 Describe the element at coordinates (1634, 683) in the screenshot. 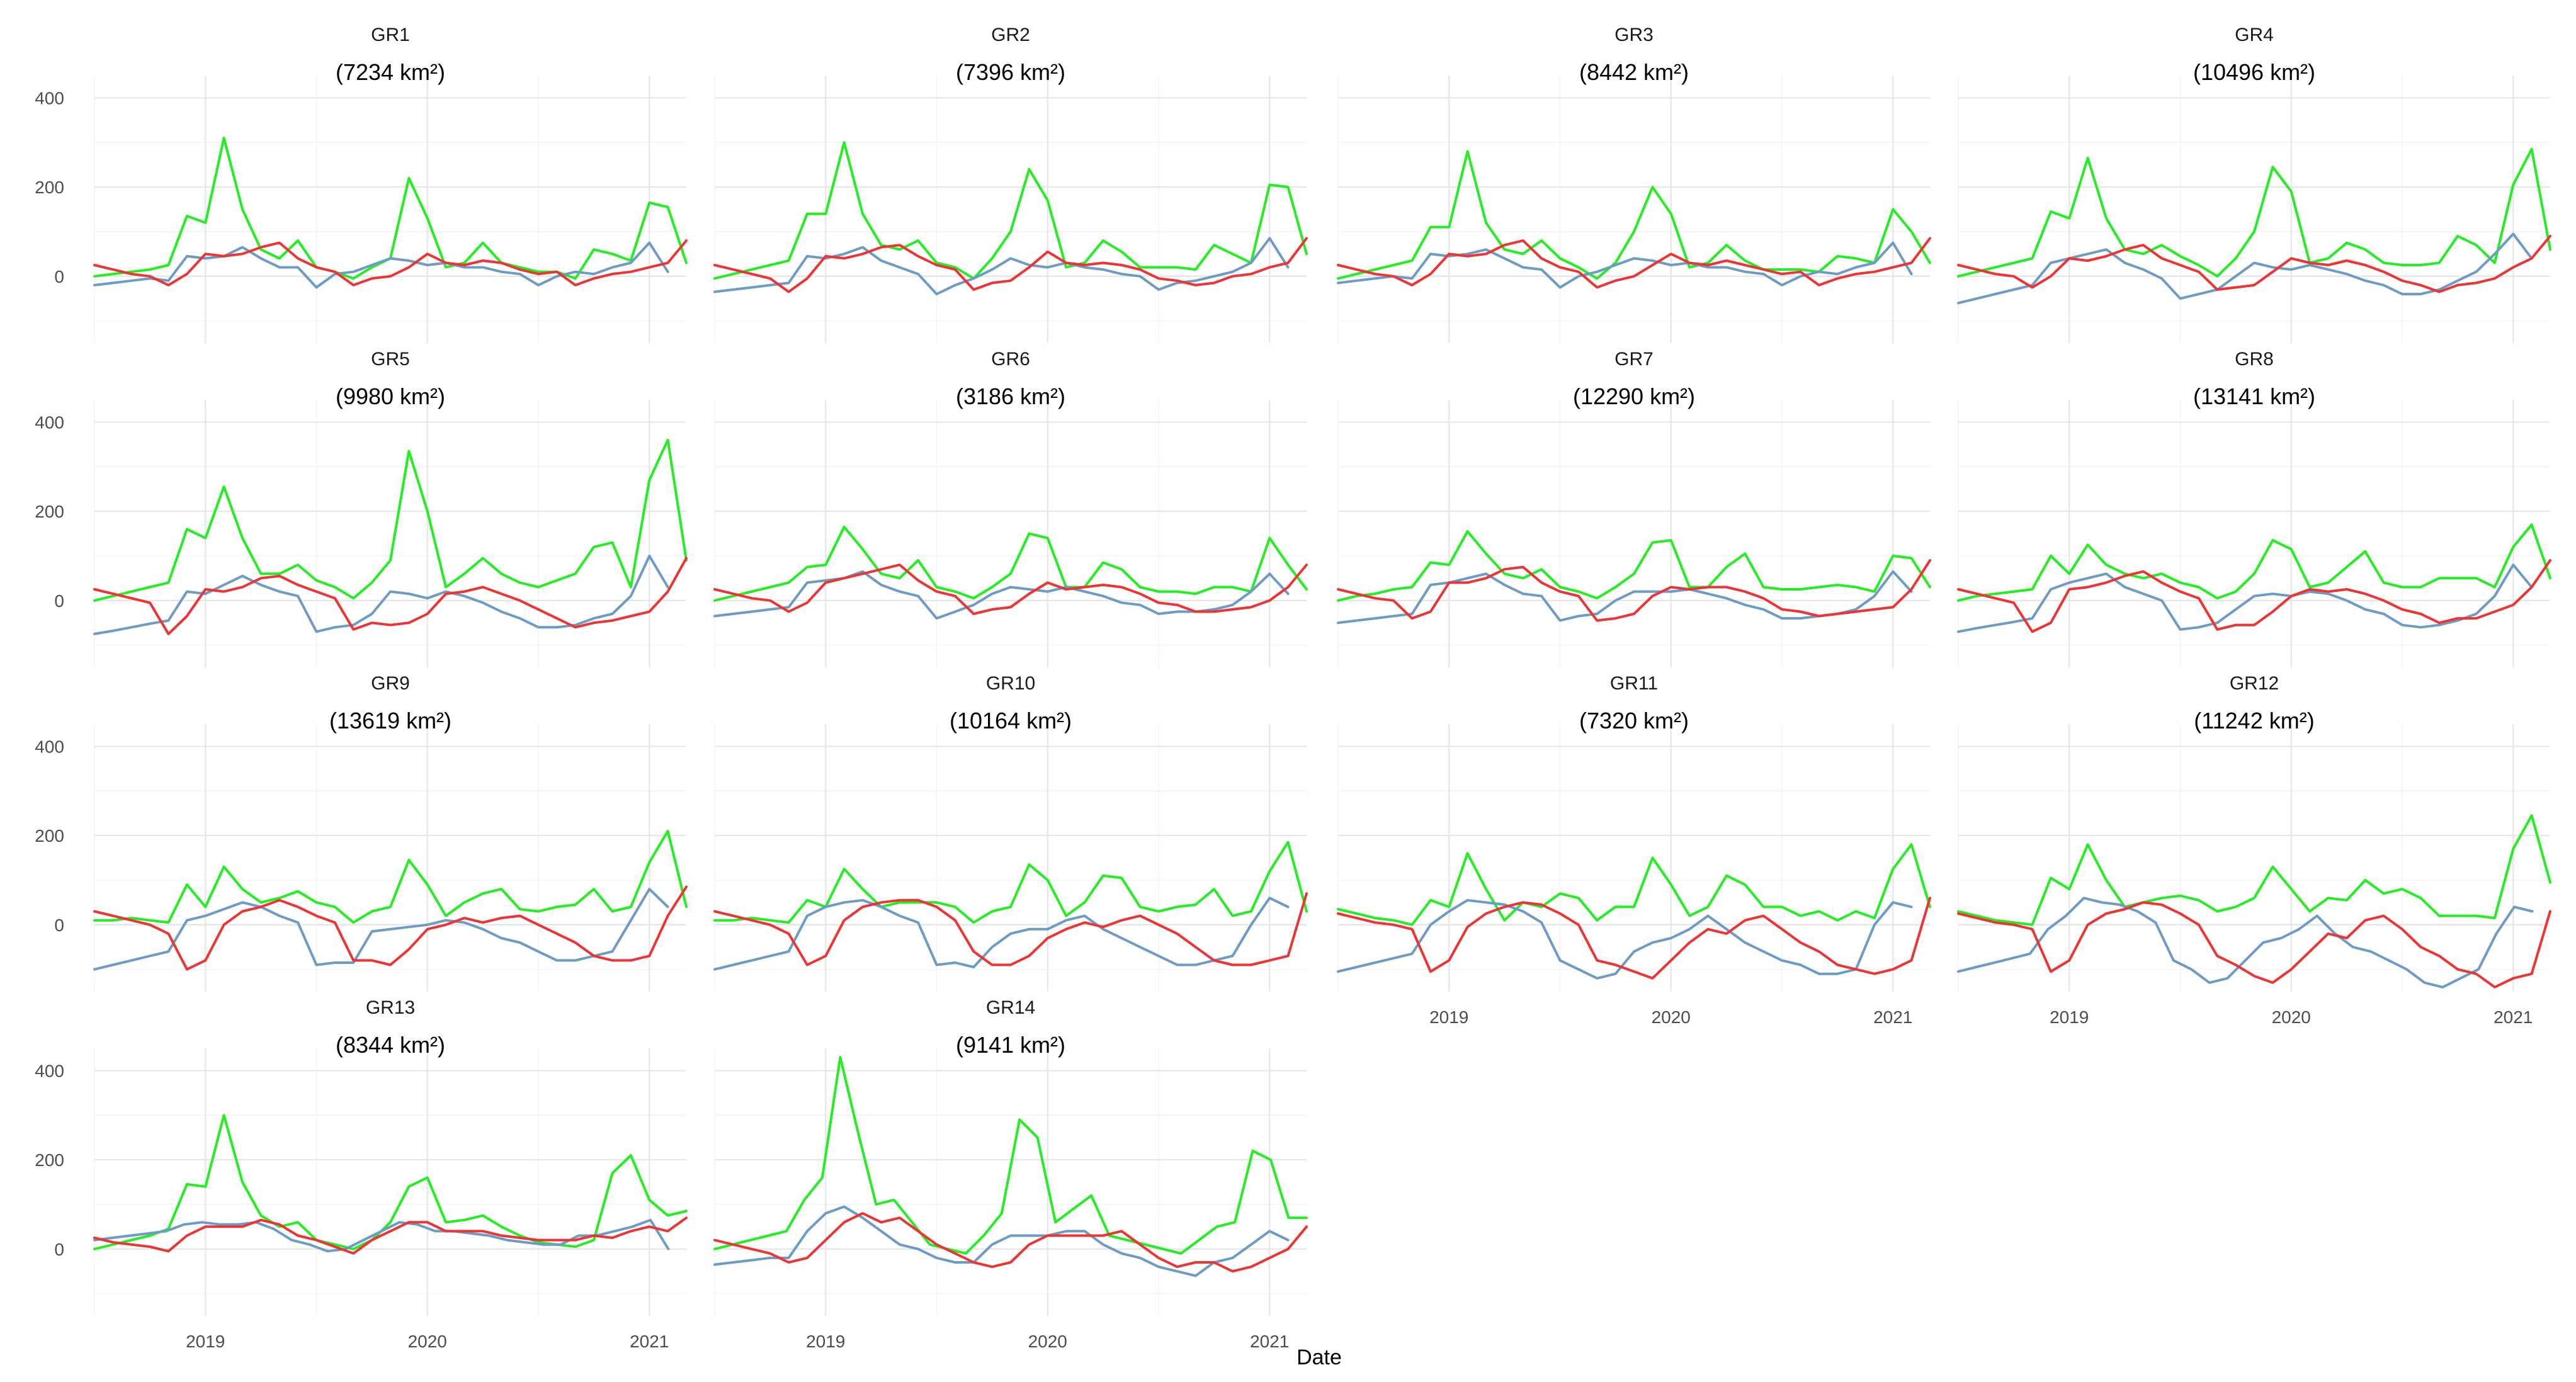

I see `facet-title: GR11` at that location.